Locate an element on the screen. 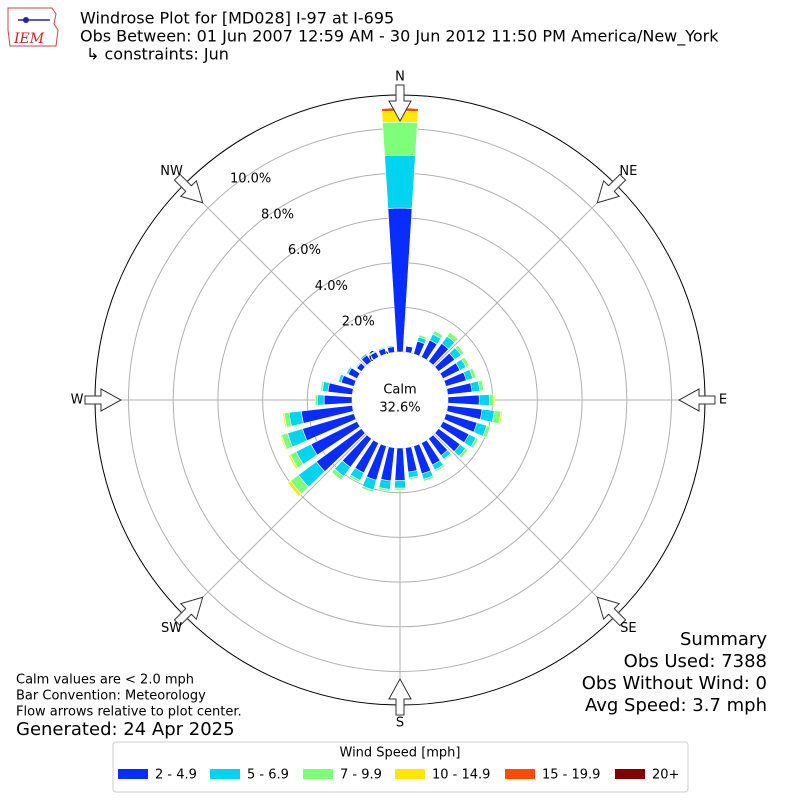  legend-label: 15 - 19.9 is located at coordinates (571, 775).